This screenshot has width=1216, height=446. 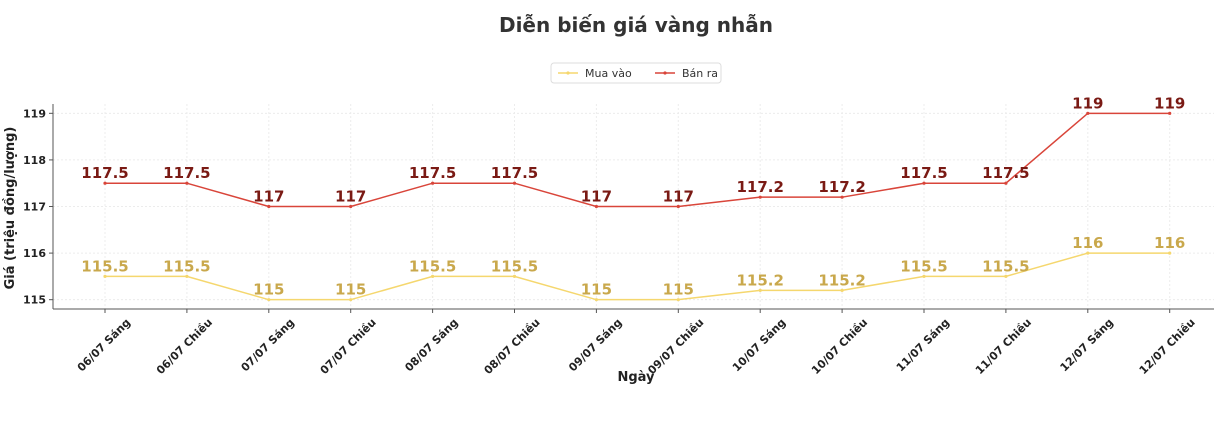 What do you see at coordinates (637, 276) in the screenshot?
I see `series-line-mua-vao` at bounding box center [637, 276].